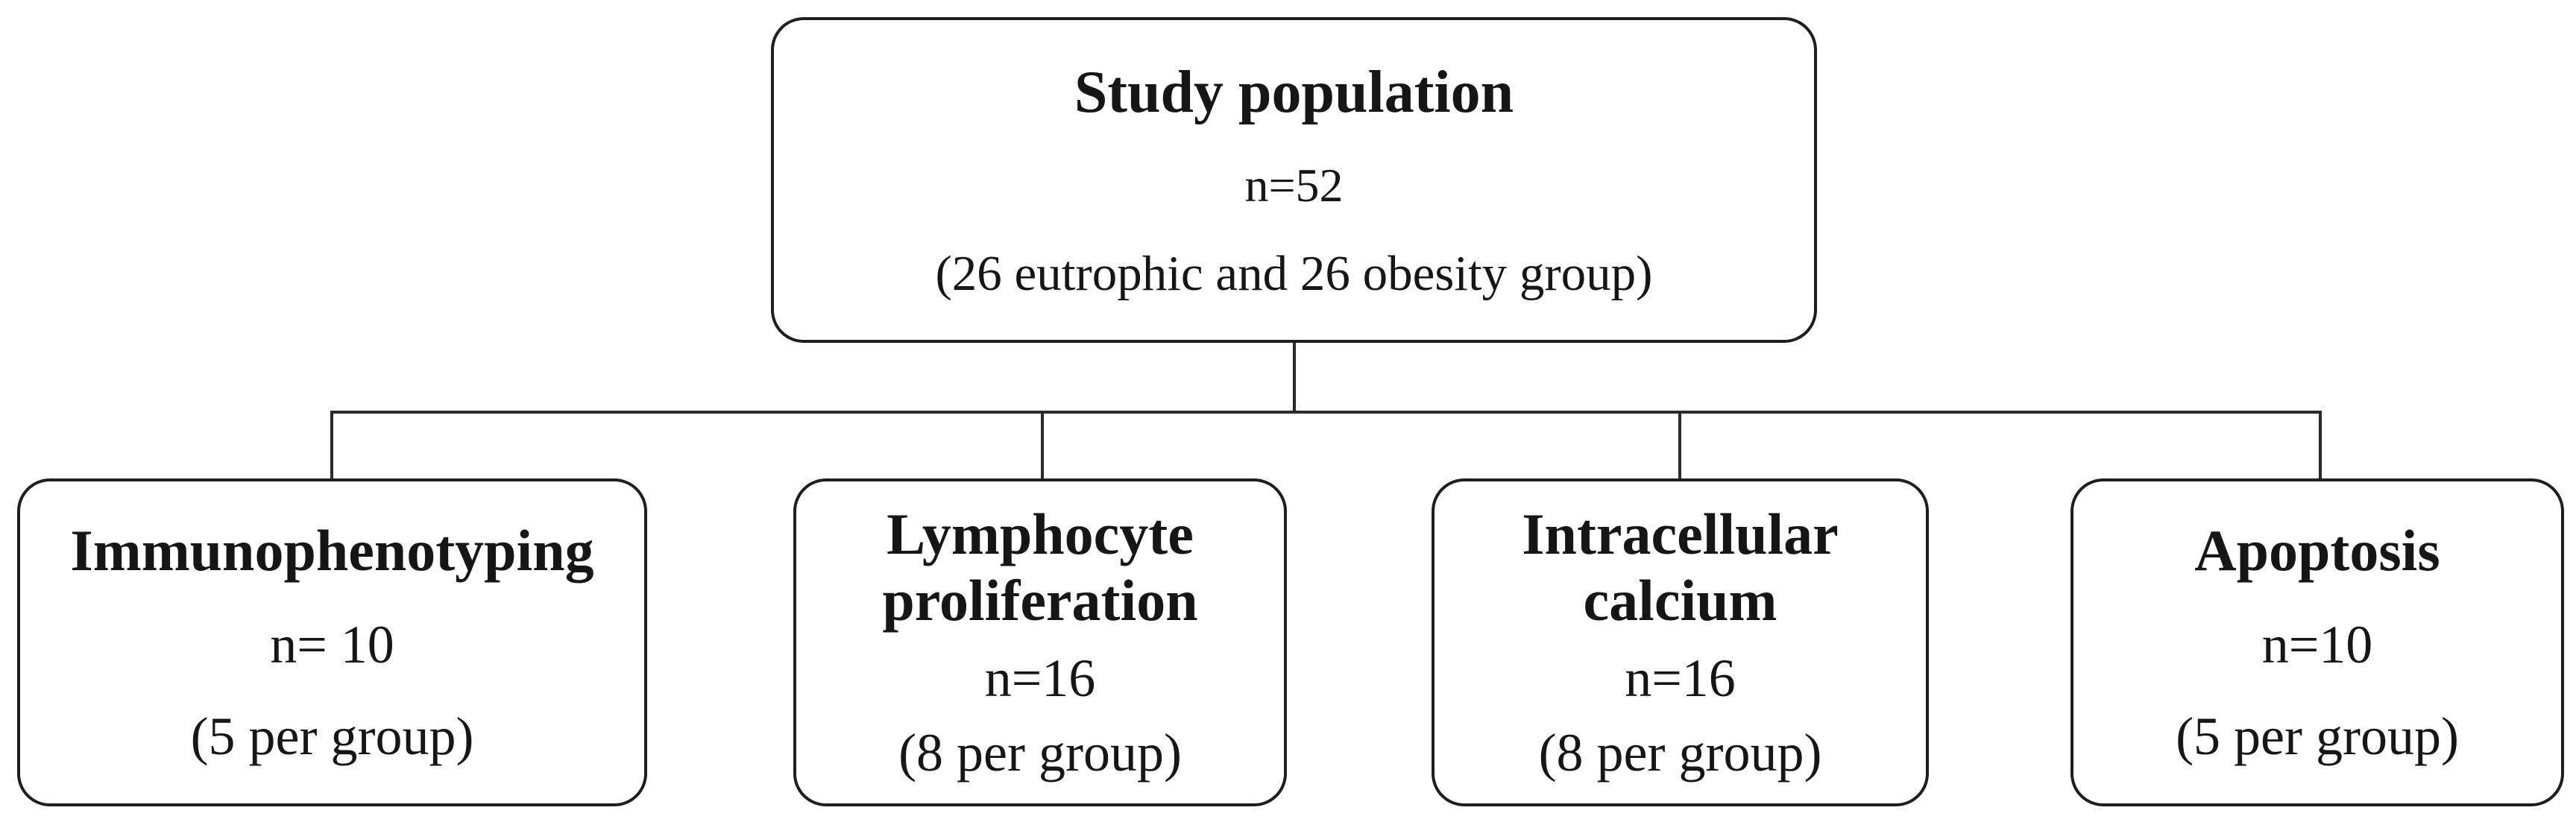  What do you see at coordinates (1294, 92) in the screenshot?
I see `node-title: Study population` at bounding box center [1294, 92].